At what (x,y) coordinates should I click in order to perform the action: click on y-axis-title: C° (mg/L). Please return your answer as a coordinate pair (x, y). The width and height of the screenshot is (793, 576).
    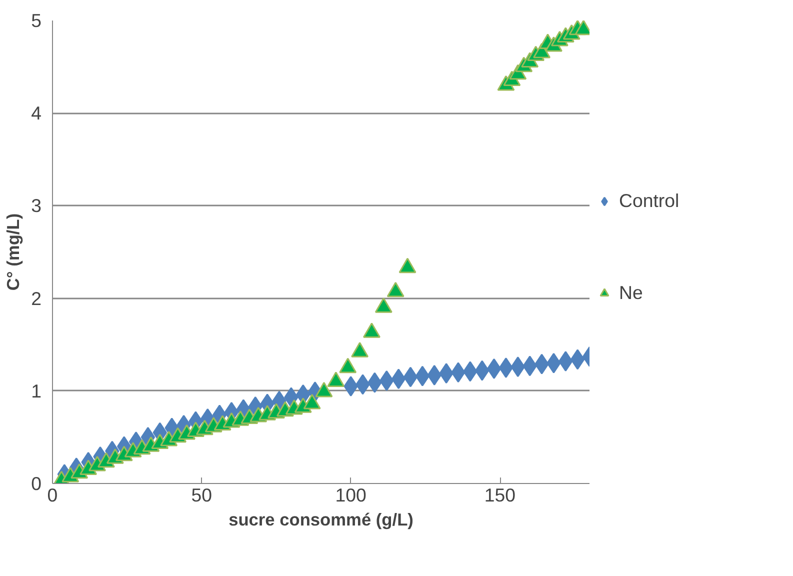
    Looking at the image, I should click on (13, 252).